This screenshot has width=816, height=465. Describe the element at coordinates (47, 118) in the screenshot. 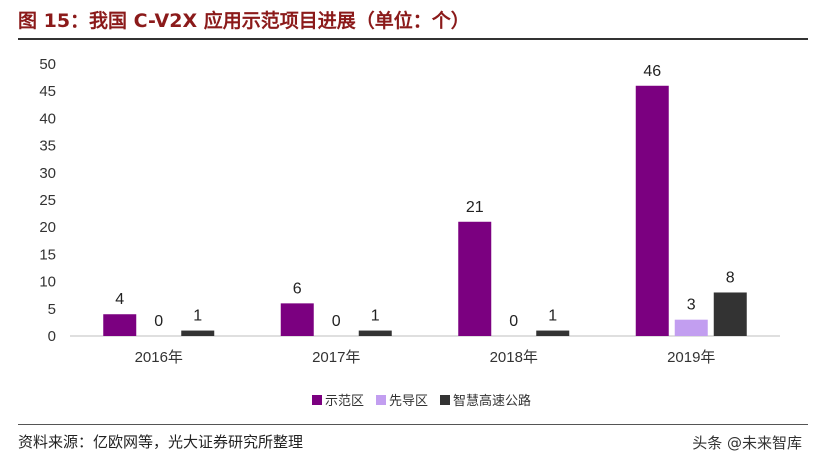

I see `y-tick-label: 40` at that location.